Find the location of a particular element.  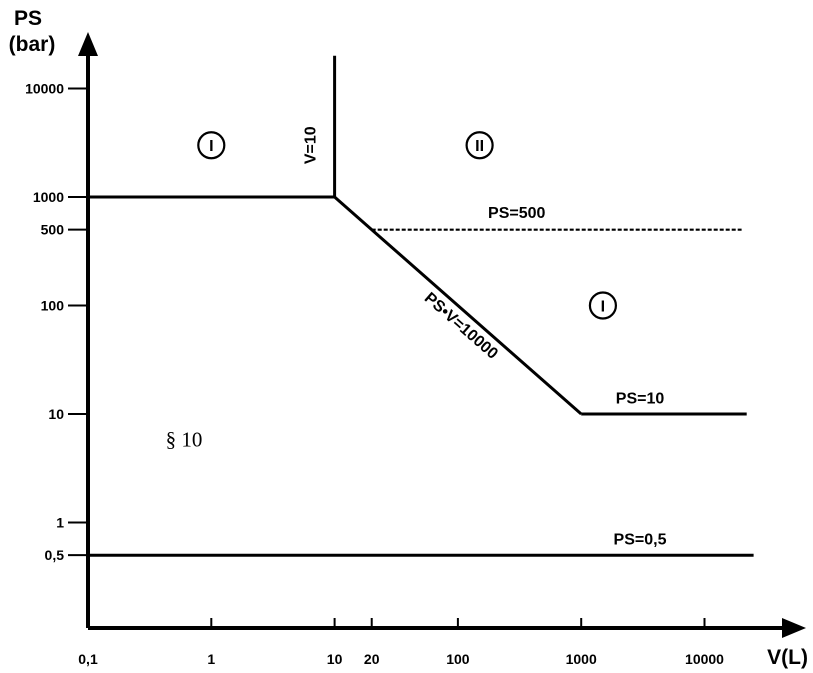

region-cat-1-right-circle is located at coordinates (603, 305).